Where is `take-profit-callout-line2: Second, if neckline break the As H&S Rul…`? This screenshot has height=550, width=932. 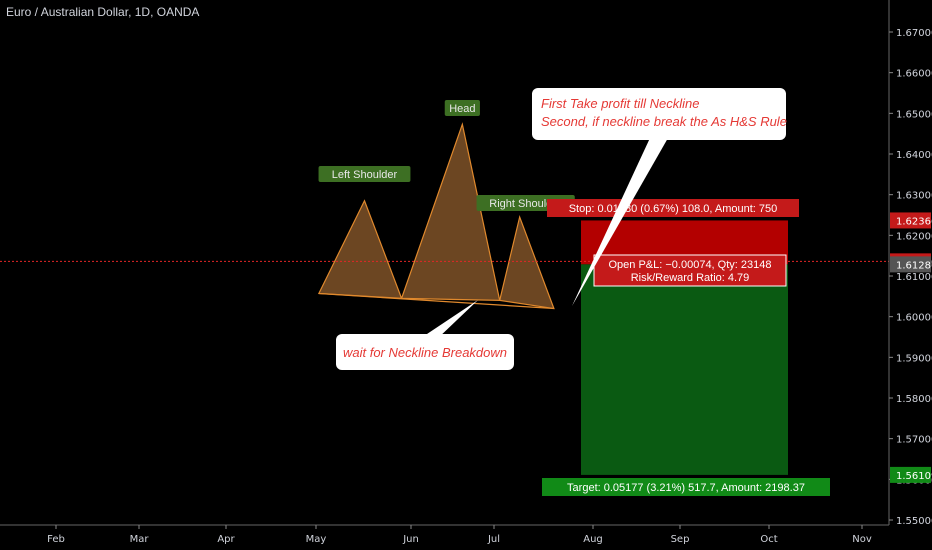 take-profit-callout-line2: Second, if neckline break the As H&S Rul… is located at coordinates (664, 121).